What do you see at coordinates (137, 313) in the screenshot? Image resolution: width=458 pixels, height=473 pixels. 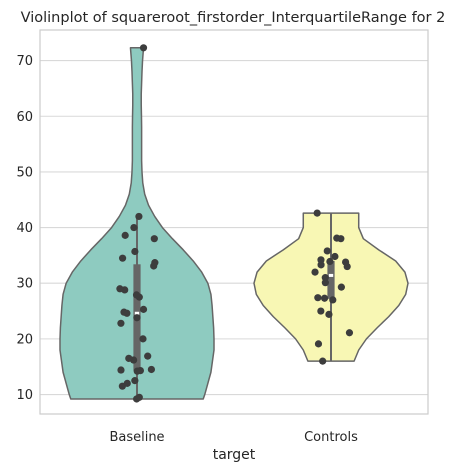 I see `median-marker-baseline` at bounding box center [137, 313].